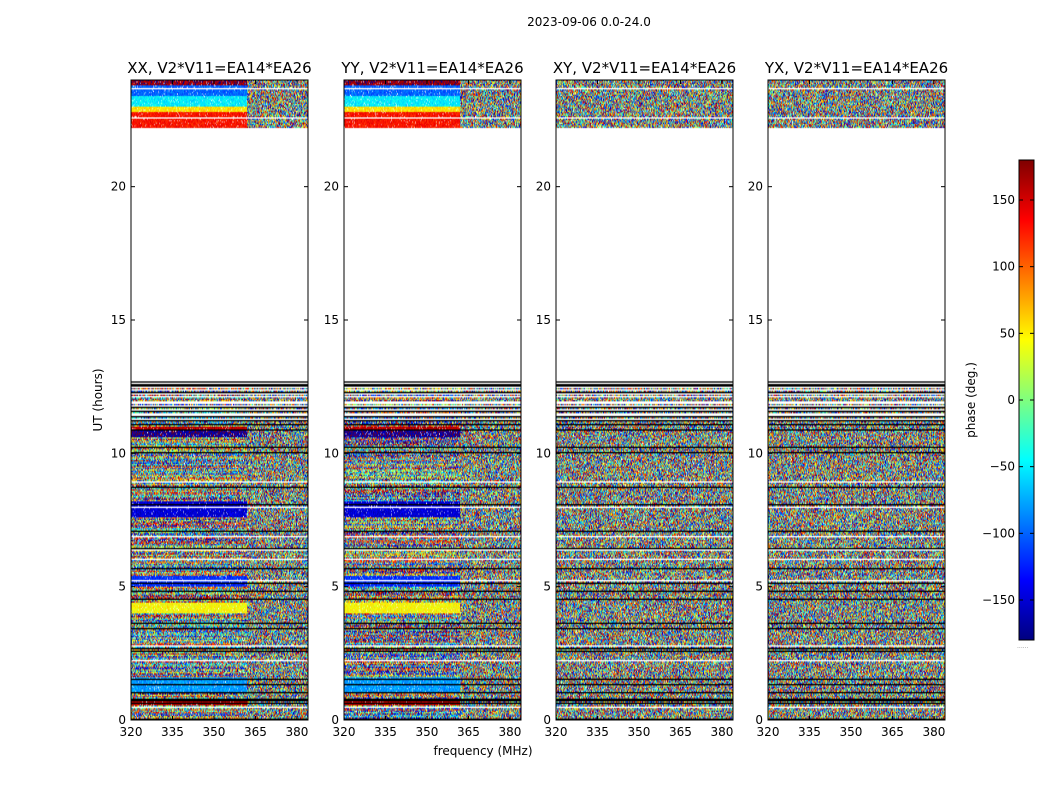  I want to click on panel-1-heatmap, so click(432, 400).